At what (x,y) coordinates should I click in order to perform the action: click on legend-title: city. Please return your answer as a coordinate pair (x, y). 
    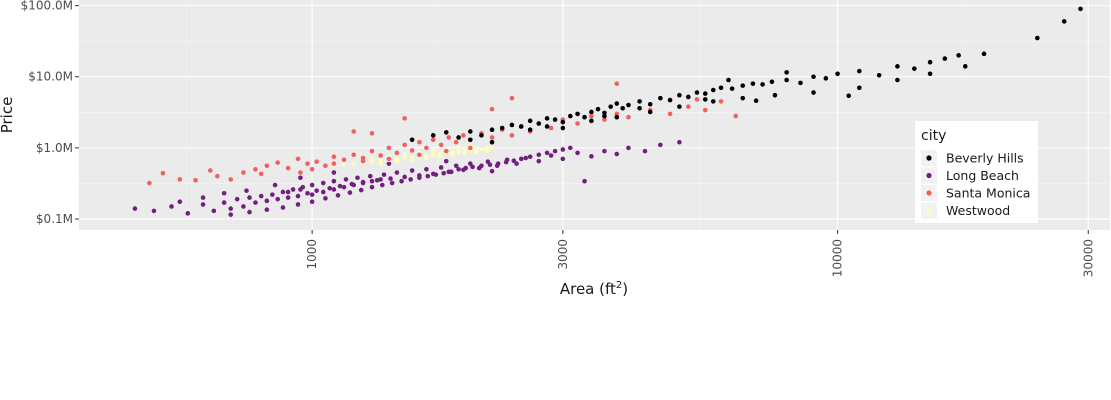
    Looking at the image, I should click on (933, 136).